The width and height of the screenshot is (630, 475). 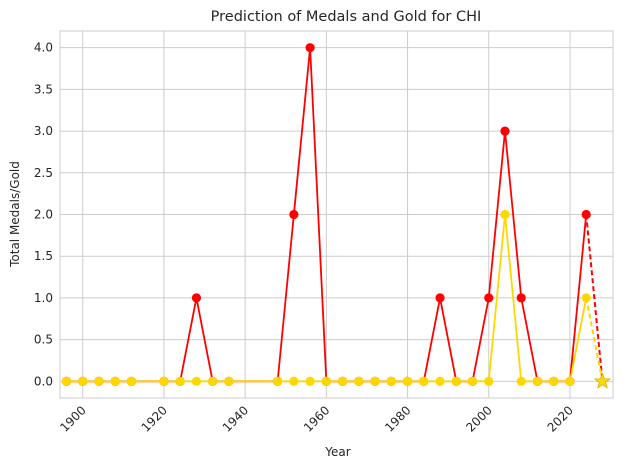 I want to click on y-tick-label: 0.0, so click(x=43, y=381).